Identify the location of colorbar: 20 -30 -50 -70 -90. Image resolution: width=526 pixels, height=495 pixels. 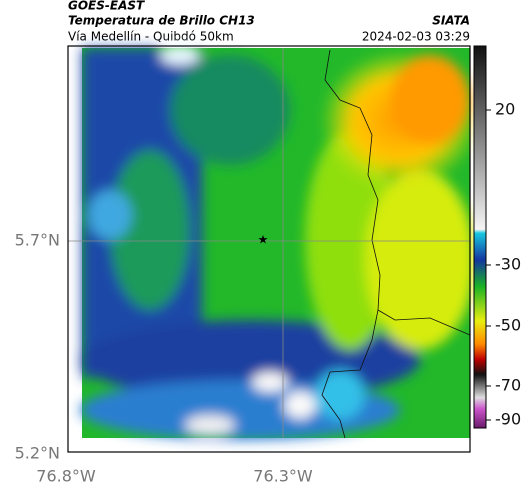
(497, 237).